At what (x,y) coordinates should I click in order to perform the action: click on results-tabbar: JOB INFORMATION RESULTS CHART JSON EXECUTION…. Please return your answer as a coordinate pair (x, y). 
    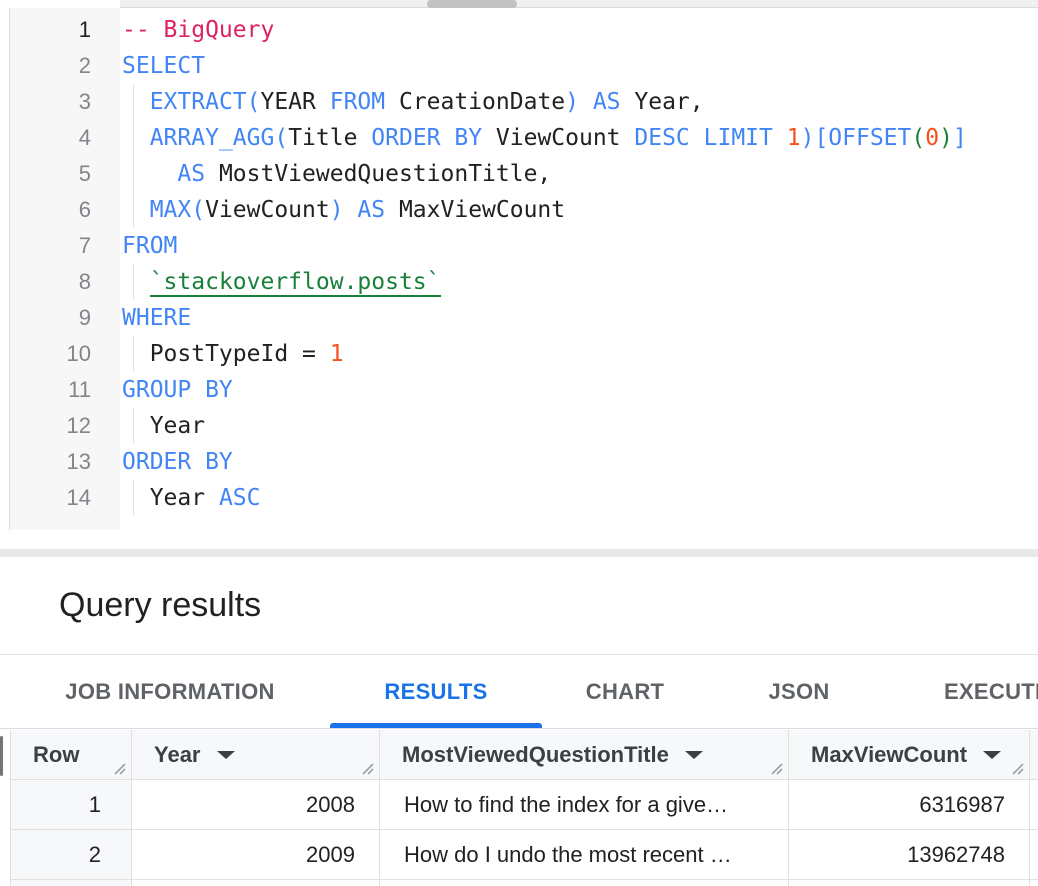
    Looking at the image, I should click on (519, 692).